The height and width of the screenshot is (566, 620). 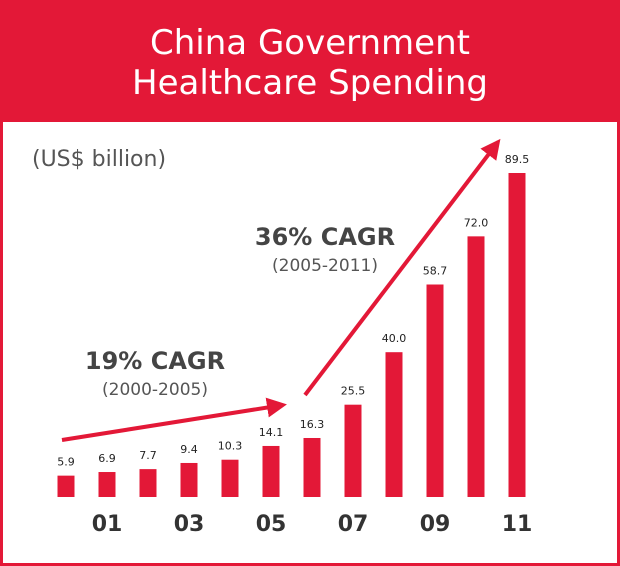 I want to click on value-label: 16.3, so click(x=312, y=424).